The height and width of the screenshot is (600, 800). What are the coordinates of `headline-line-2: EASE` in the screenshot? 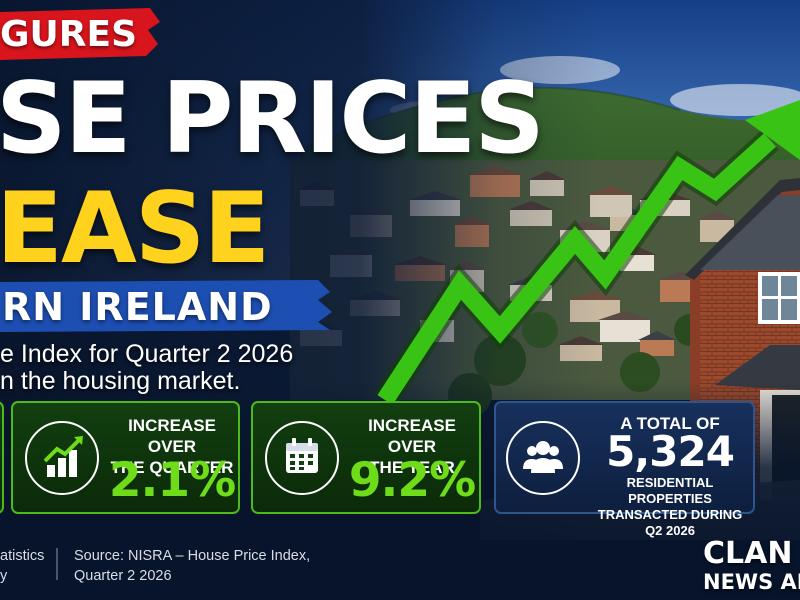 It's located at (135, 229).